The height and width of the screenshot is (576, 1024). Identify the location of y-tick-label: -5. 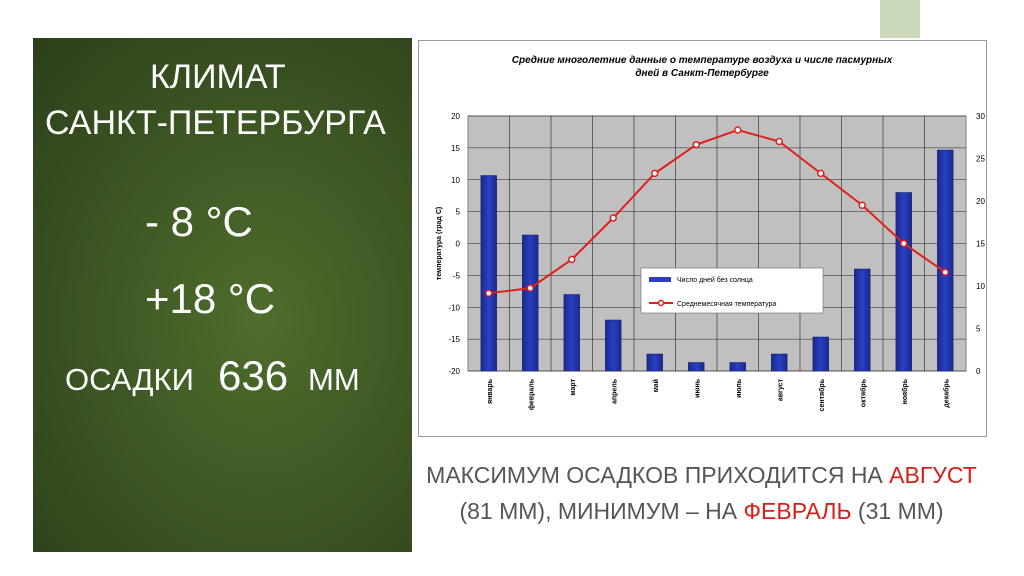
(457, 275).